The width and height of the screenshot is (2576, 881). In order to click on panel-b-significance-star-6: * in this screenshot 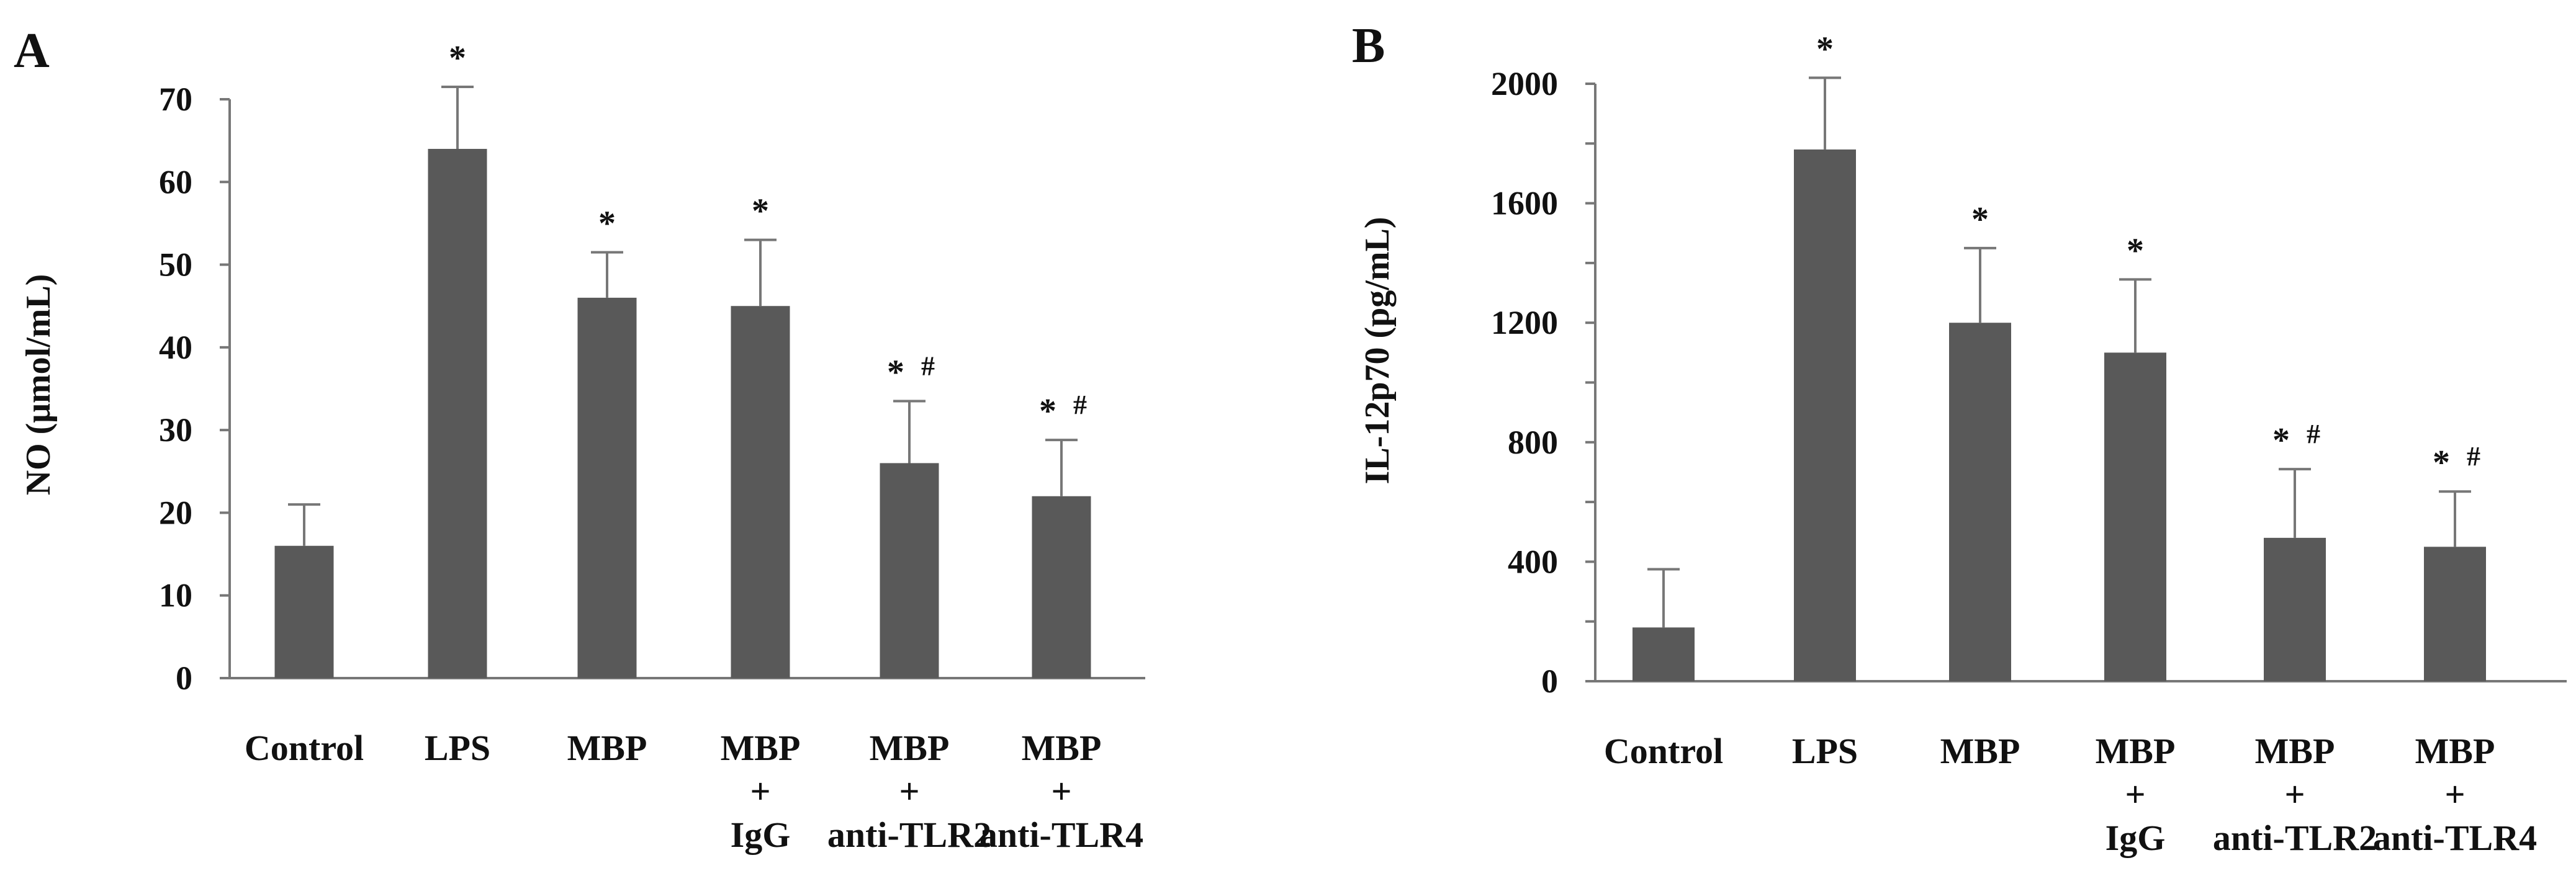, I will do `click(2441, 463)`.